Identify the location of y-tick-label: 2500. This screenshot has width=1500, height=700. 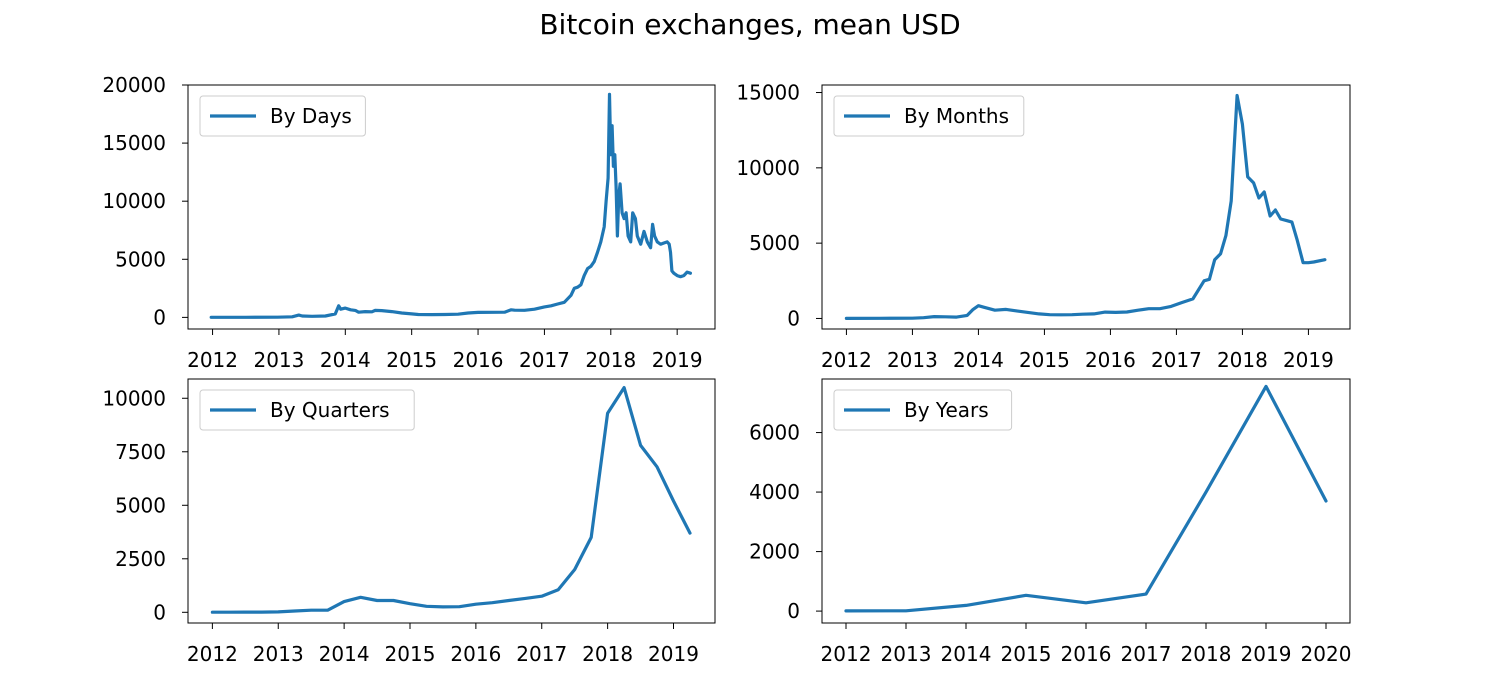
(140, 559).